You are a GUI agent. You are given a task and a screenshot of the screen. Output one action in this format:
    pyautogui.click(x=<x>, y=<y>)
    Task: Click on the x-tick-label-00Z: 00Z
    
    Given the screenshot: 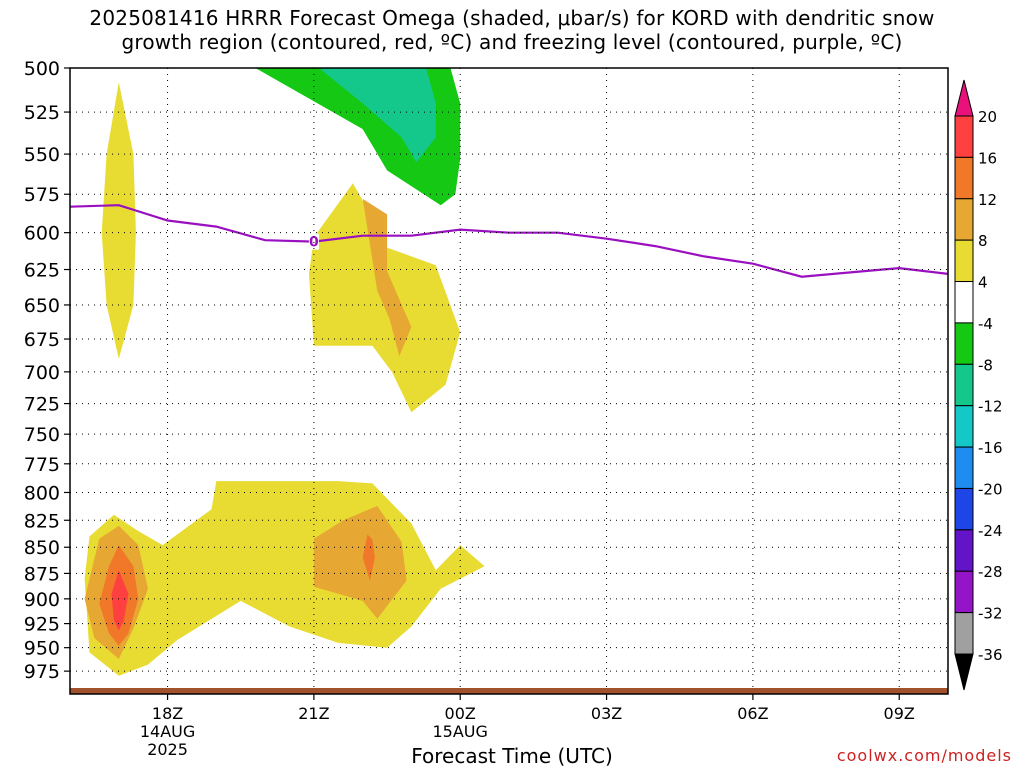 What is the action you would take?
    pyautogui.click(x=460, y=713)
    